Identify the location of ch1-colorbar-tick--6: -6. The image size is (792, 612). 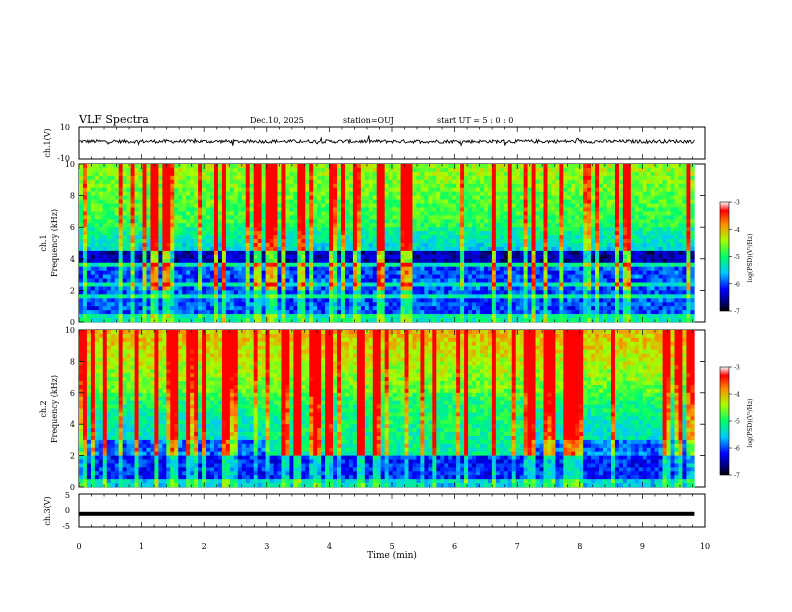
(737, 284).